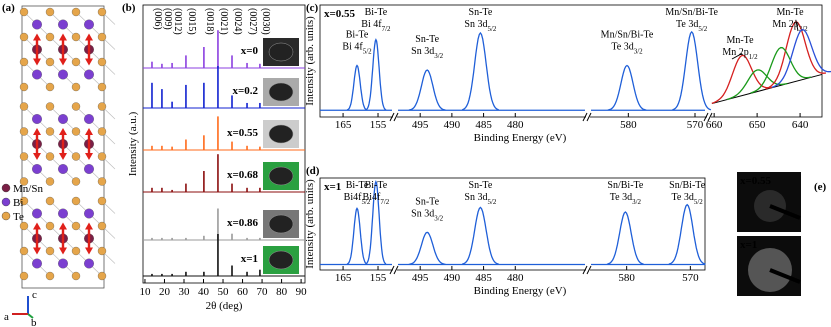 The height and width of the screenshot is (327, 831). I want to click on y-axis-label: Intensity (arb. units), so click(310, 224).